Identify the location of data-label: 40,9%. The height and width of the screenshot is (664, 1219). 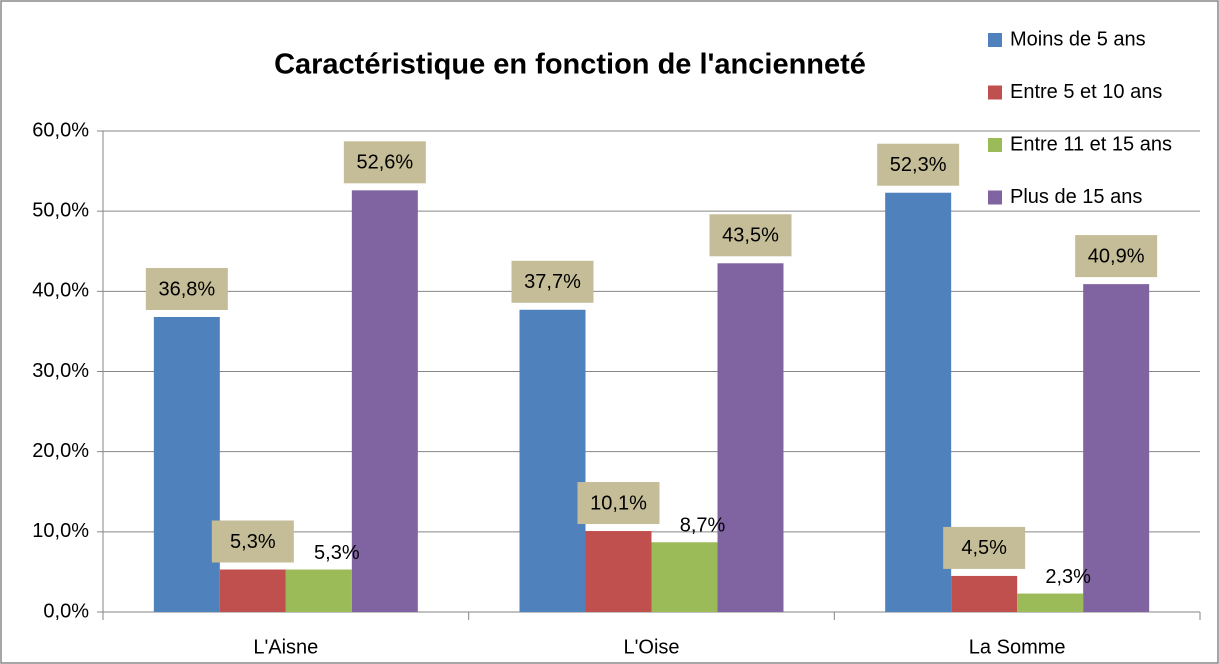
(1116, 256).